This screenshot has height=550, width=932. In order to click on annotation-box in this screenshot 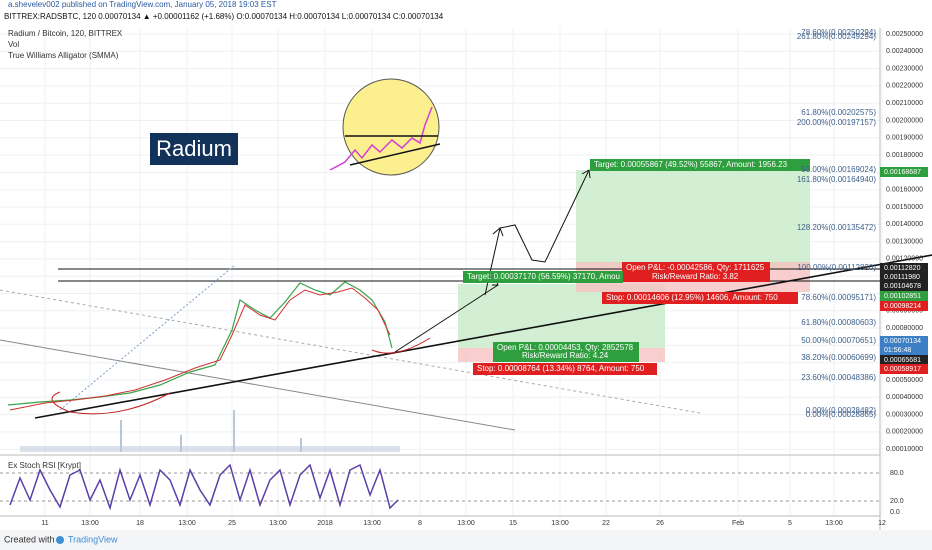, I will do `click(194, 149)`.